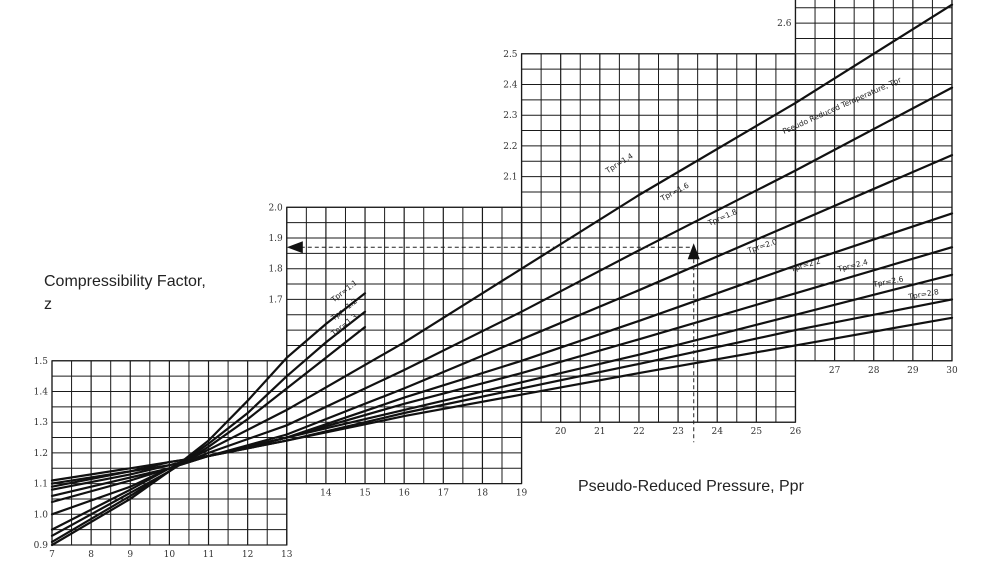 The image size is (981, 562). I want to click on y-tick-label: 1.0, so click(41, 515).